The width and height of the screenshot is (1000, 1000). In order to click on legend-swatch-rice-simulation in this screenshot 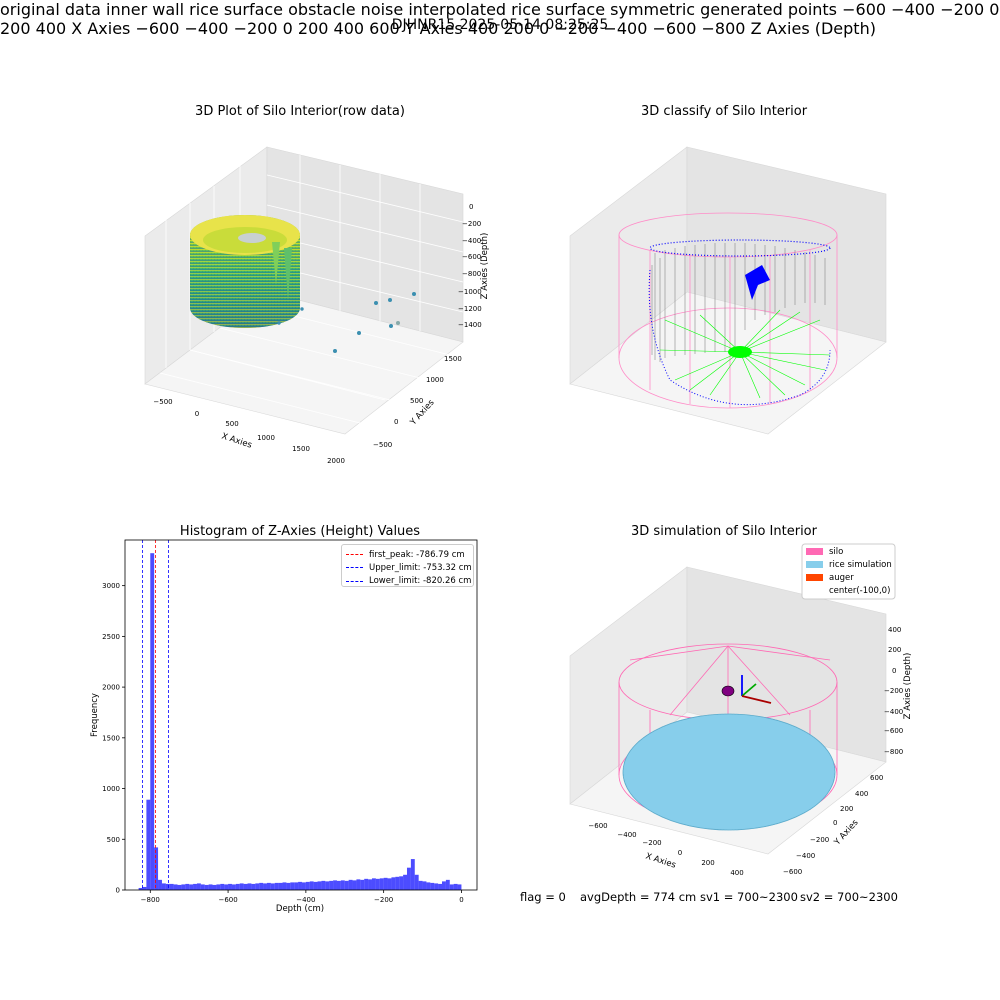, I will do `click(814, 564)`.